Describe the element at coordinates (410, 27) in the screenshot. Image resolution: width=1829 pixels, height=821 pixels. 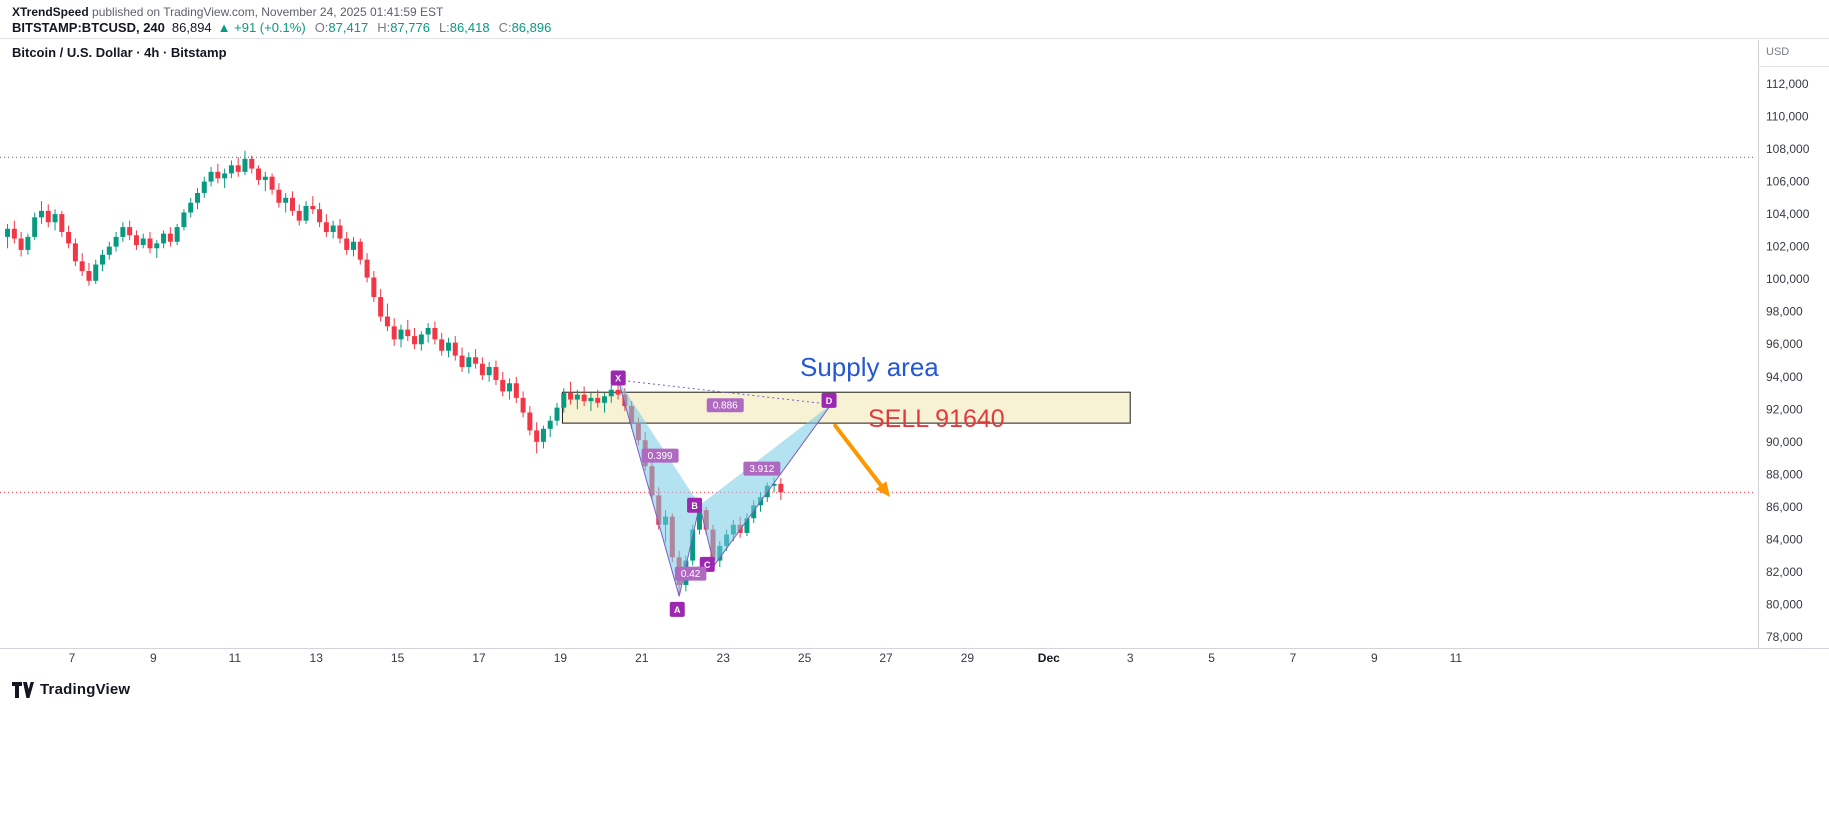
I see `high-value: 87,776` at that location.